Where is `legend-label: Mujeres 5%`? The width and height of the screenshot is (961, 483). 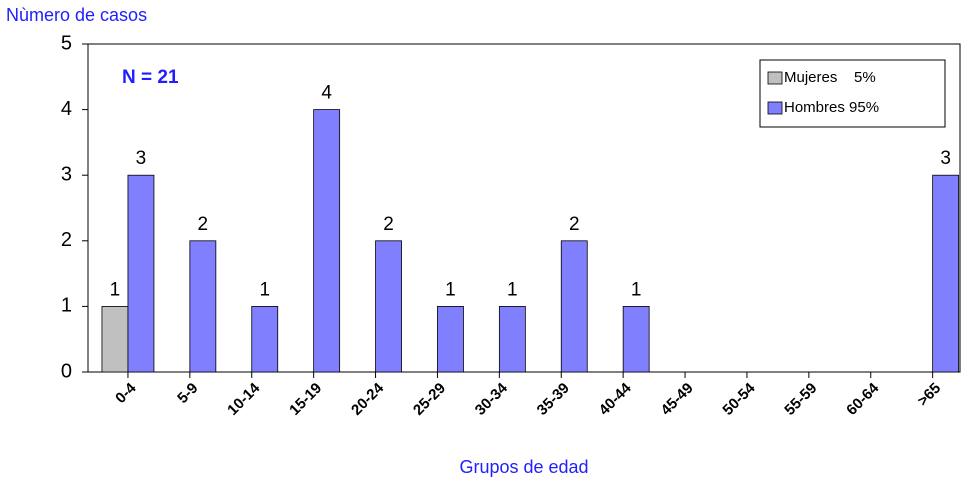
legend-label: Mujeres 5% is located at coordinates (830, 77).